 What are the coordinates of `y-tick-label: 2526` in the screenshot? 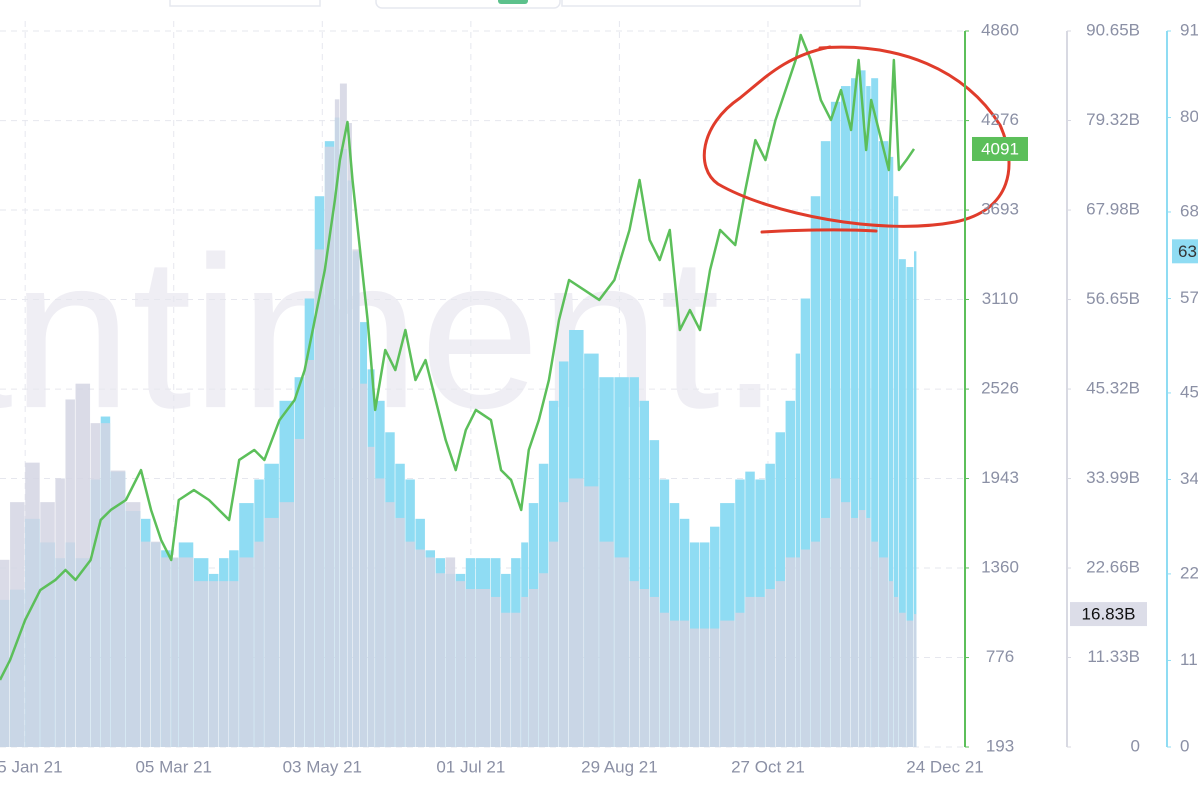 It's located at (1000, 388).